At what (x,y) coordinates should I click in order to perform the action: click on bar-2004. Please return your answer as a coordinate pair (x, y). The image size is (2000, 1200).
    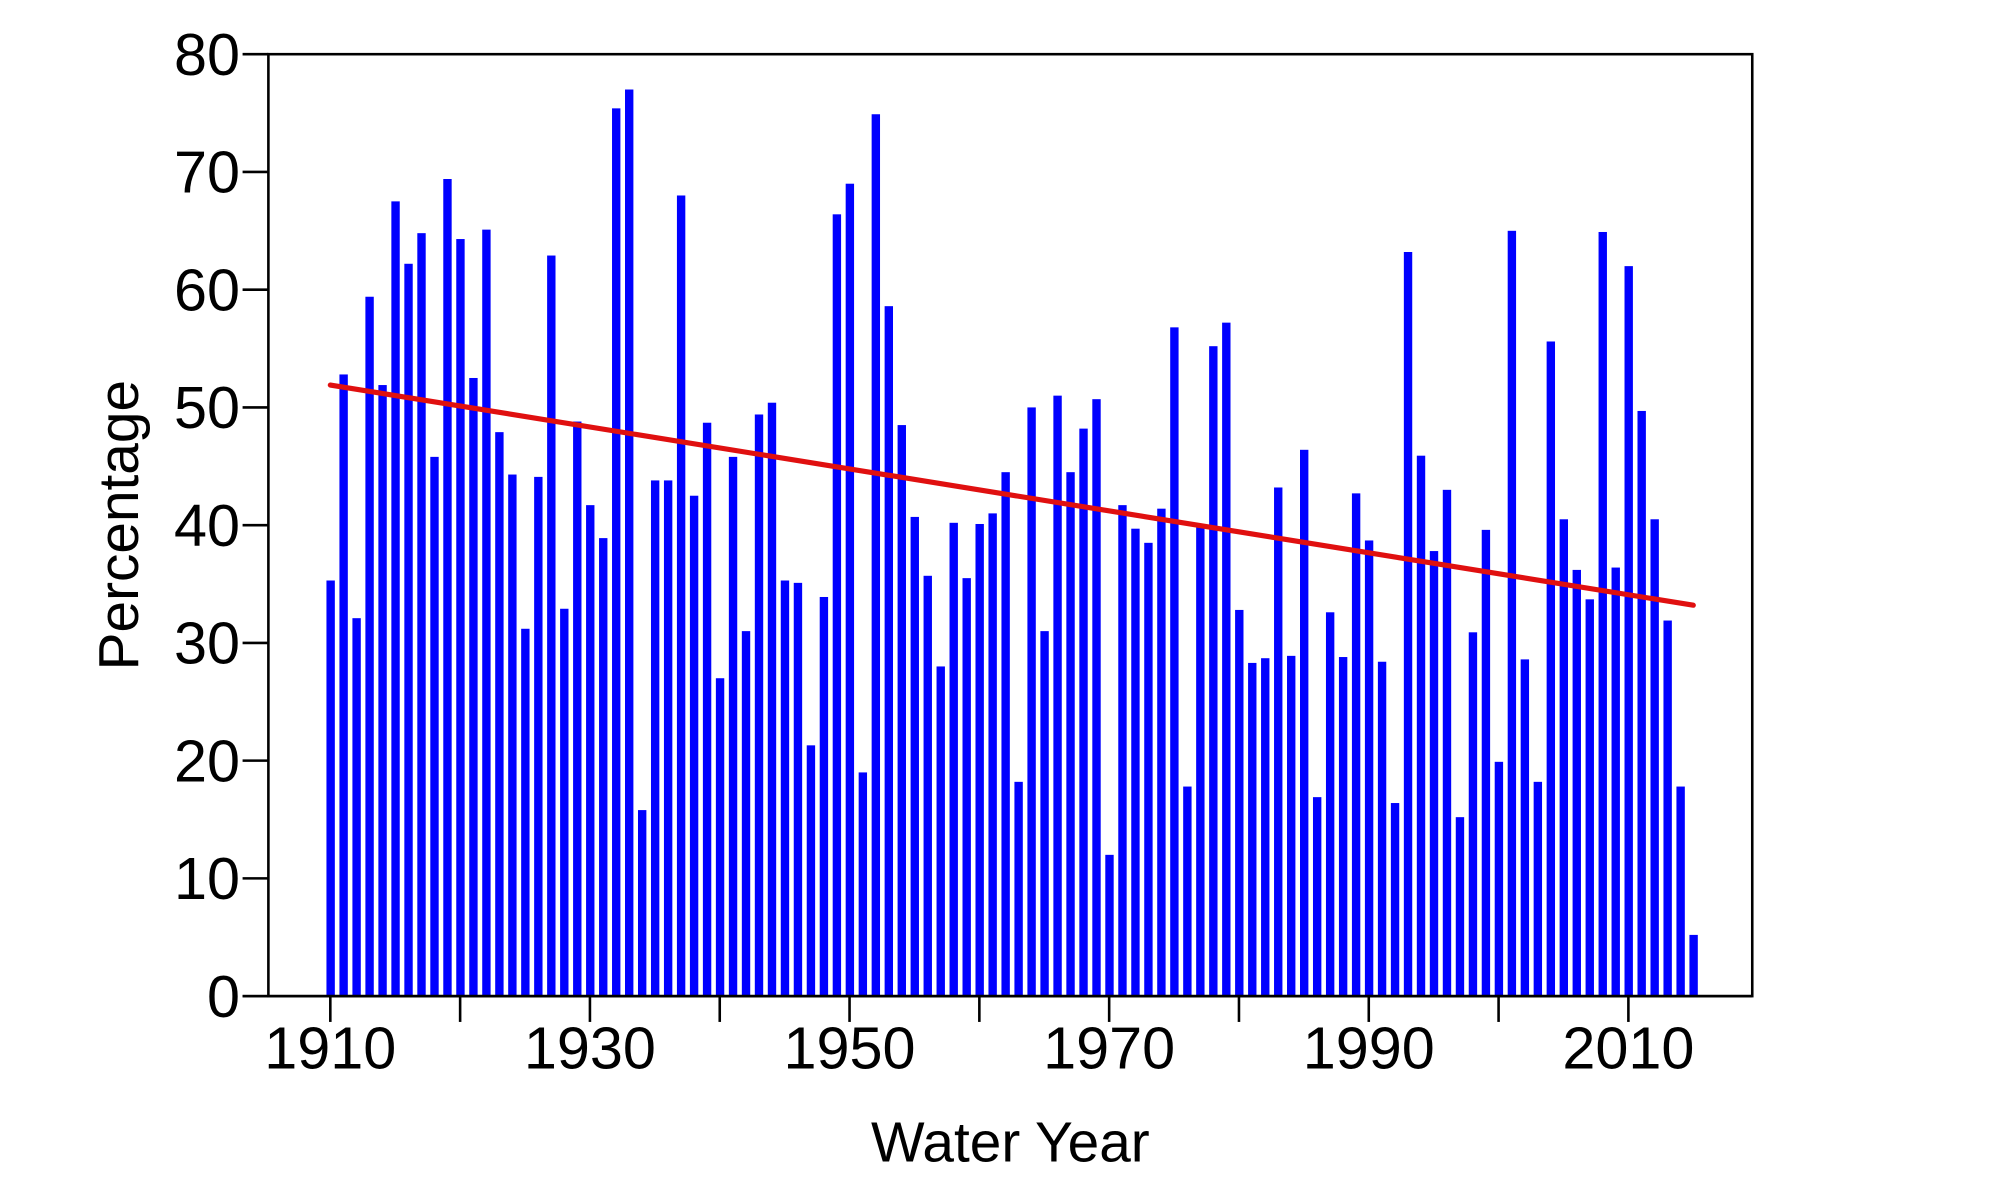
    Looking at the image, I should click on (1551, 669).